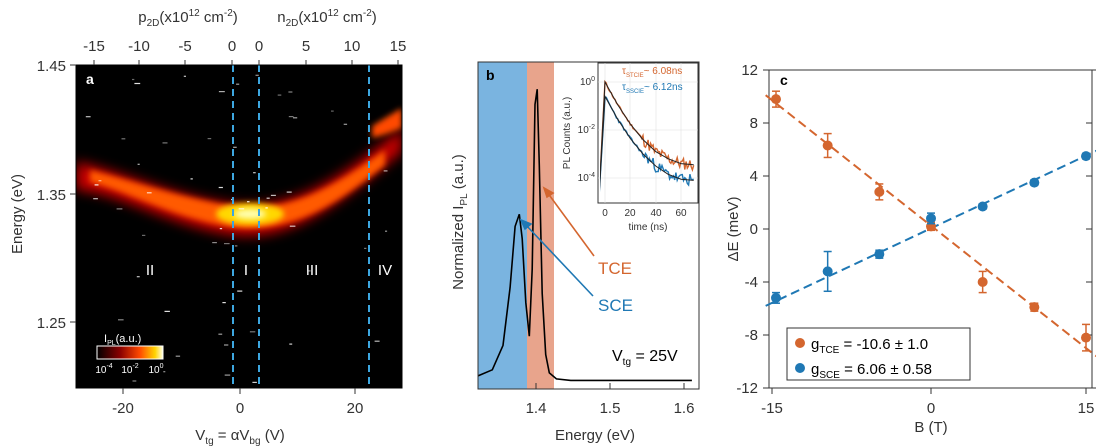 This screenshot has width=1096, height=447. Describe the element at coordinates (51, 66) in the screenshot. I see `y-tick-label: 1.45` at that location.